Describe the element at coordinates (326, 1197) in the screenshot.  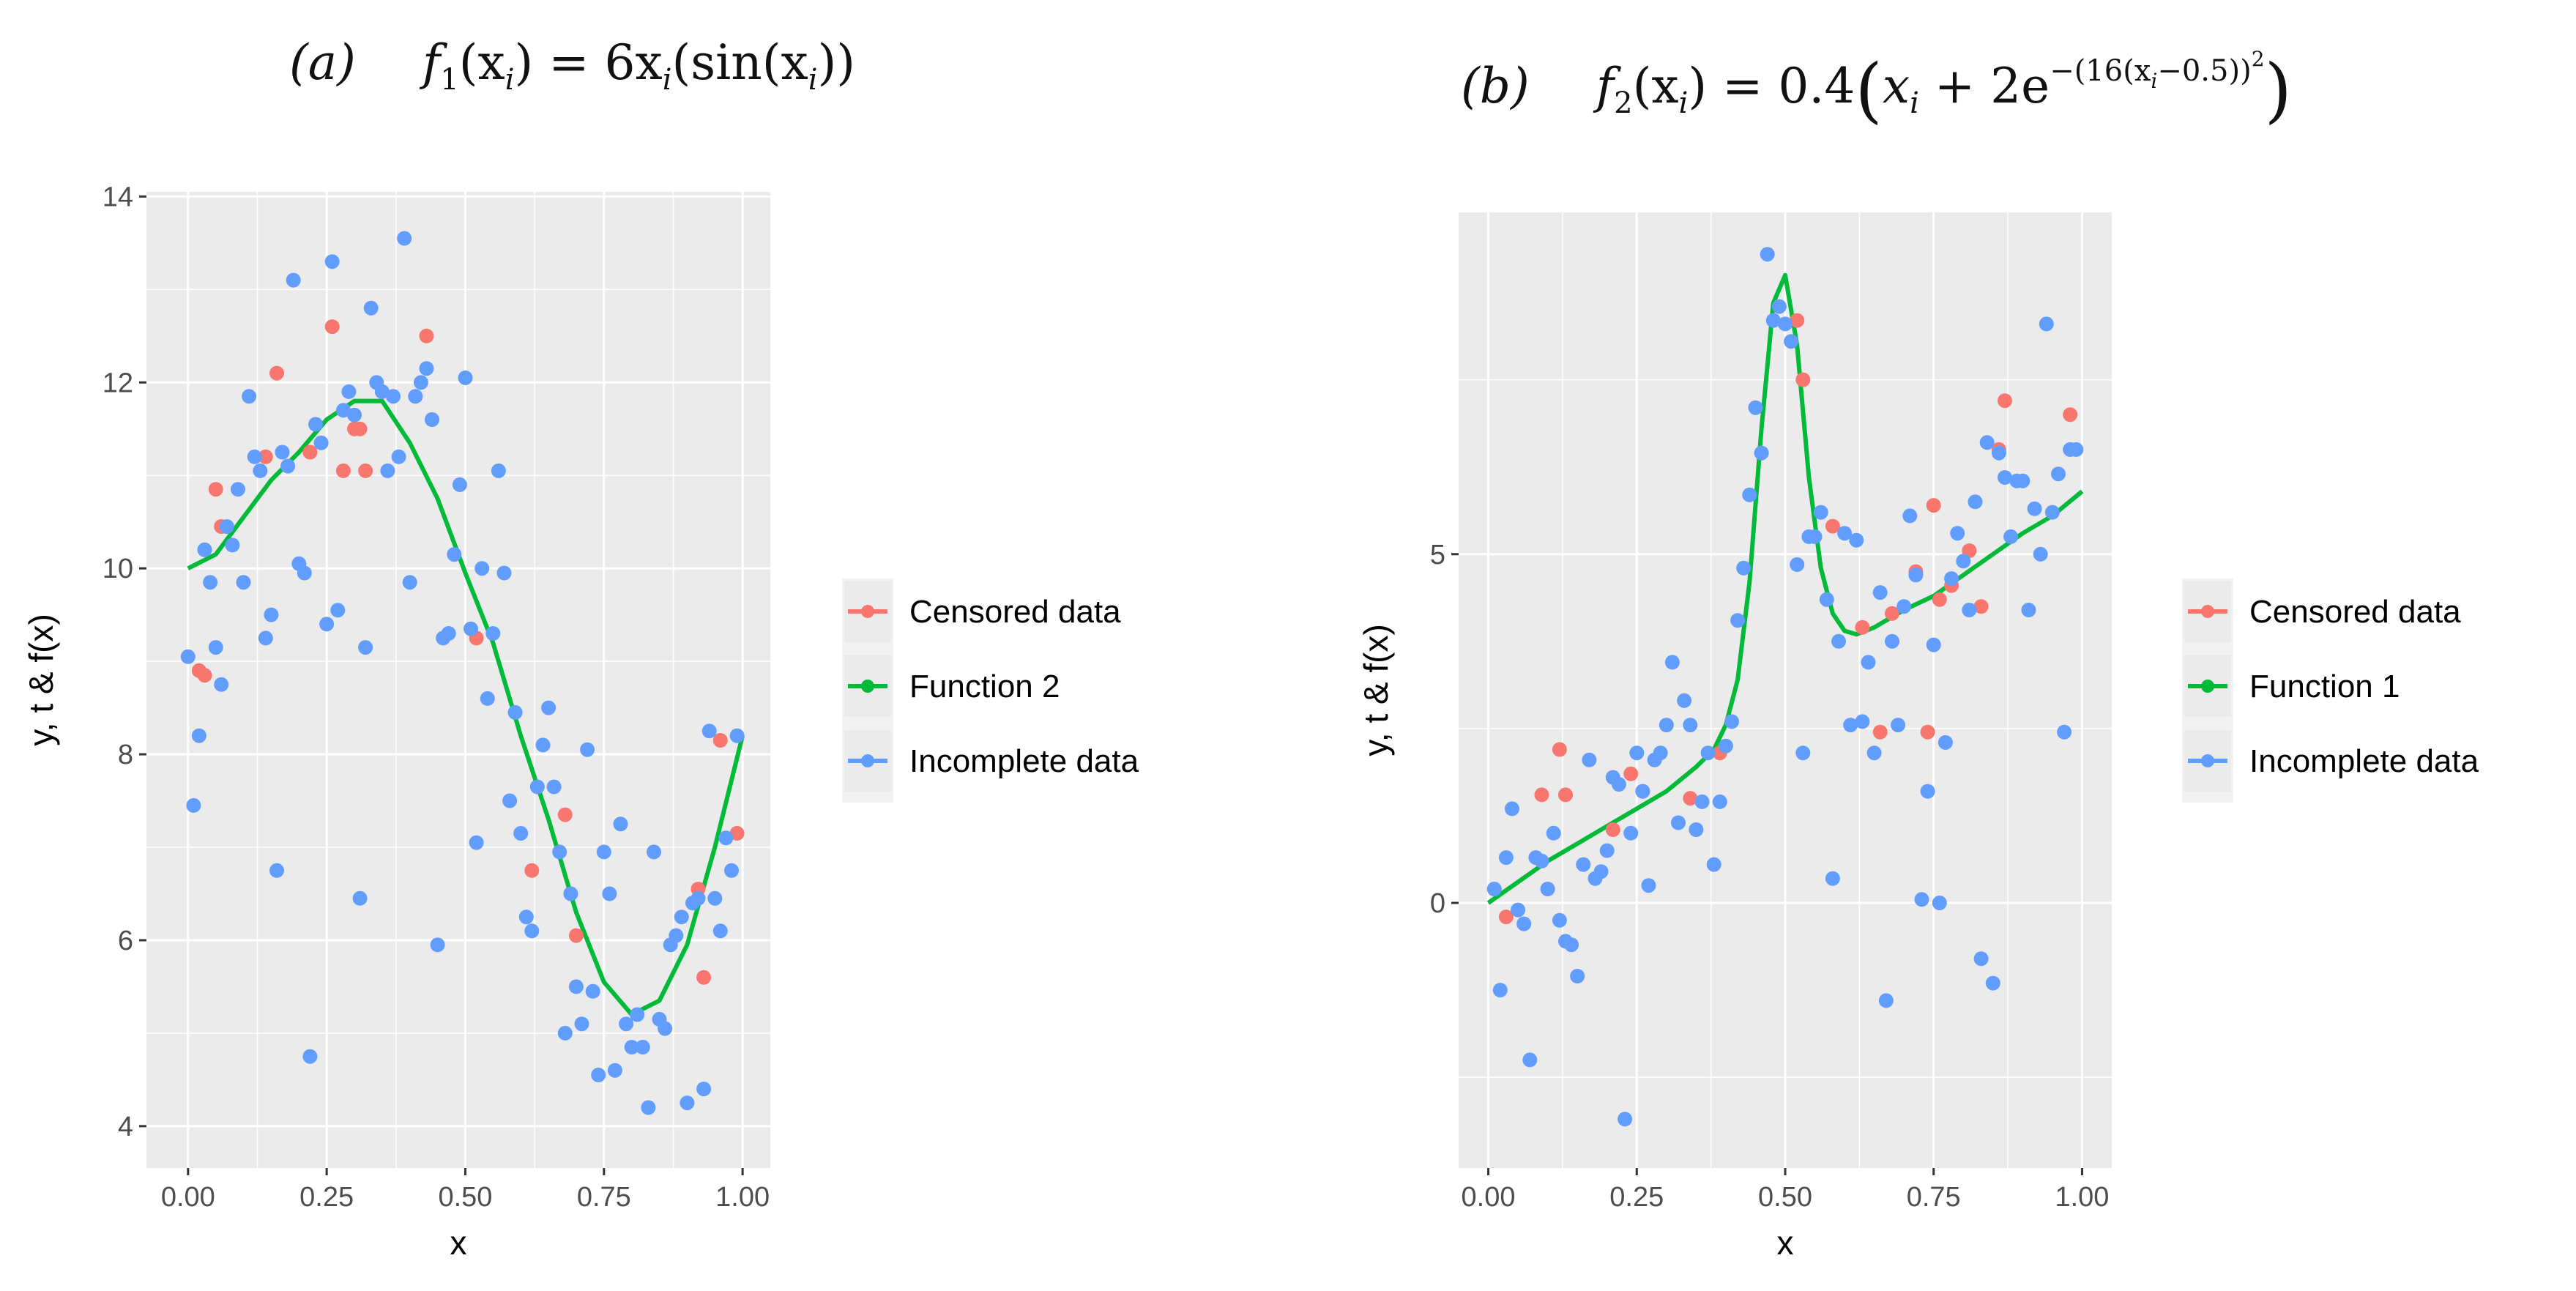
I see `x-tick-label: 0.25` at that location.